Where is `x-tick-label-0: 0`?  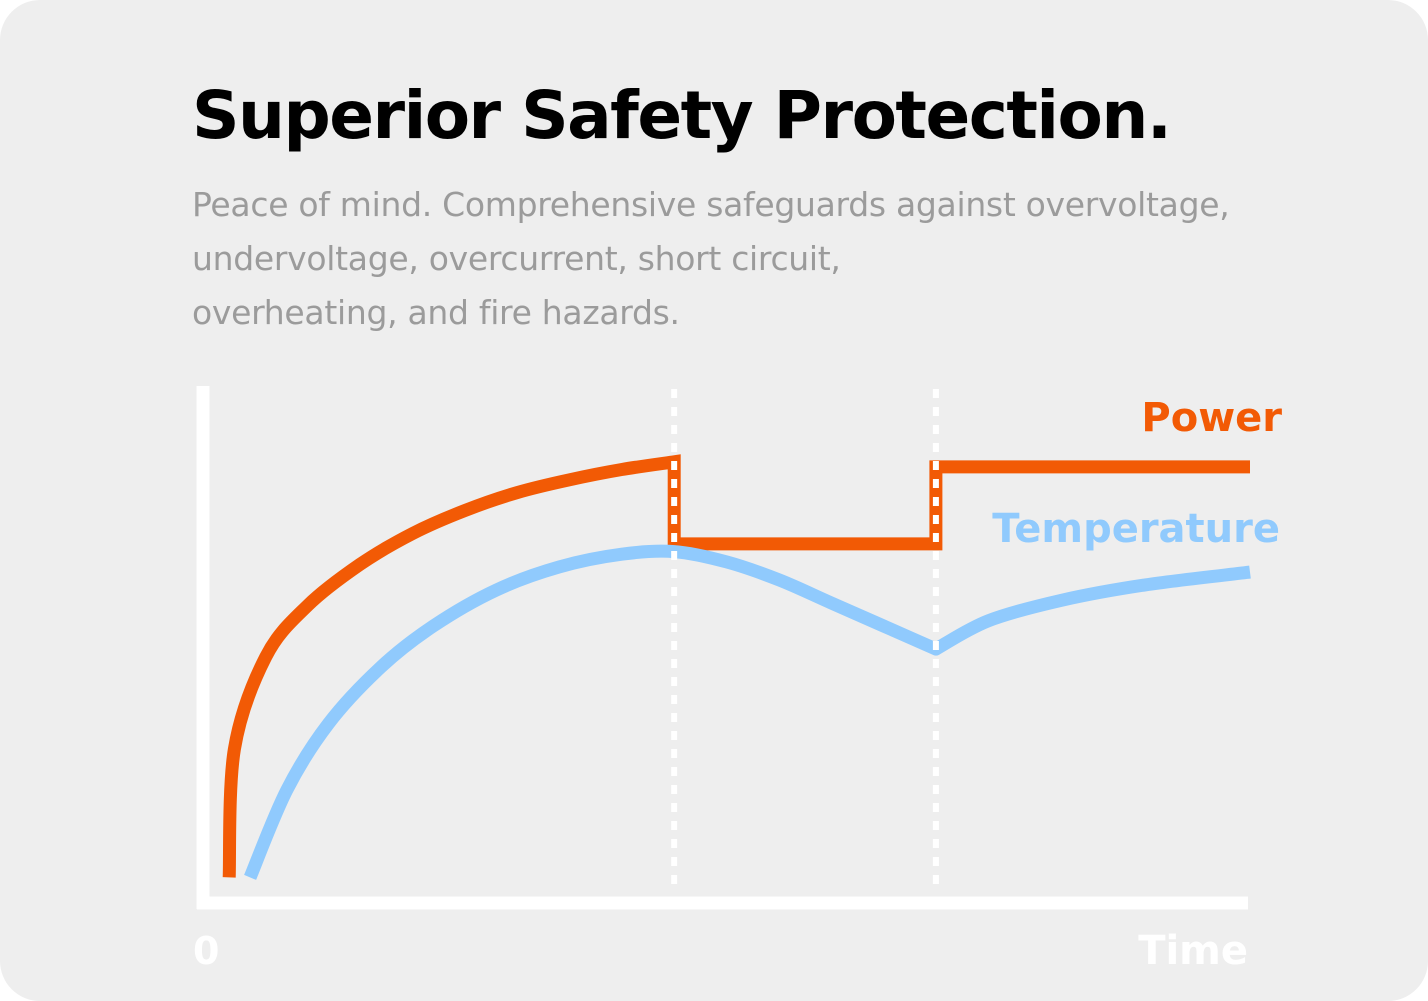
x-tick-label-0: 0 is located at coordinates (206, 951).